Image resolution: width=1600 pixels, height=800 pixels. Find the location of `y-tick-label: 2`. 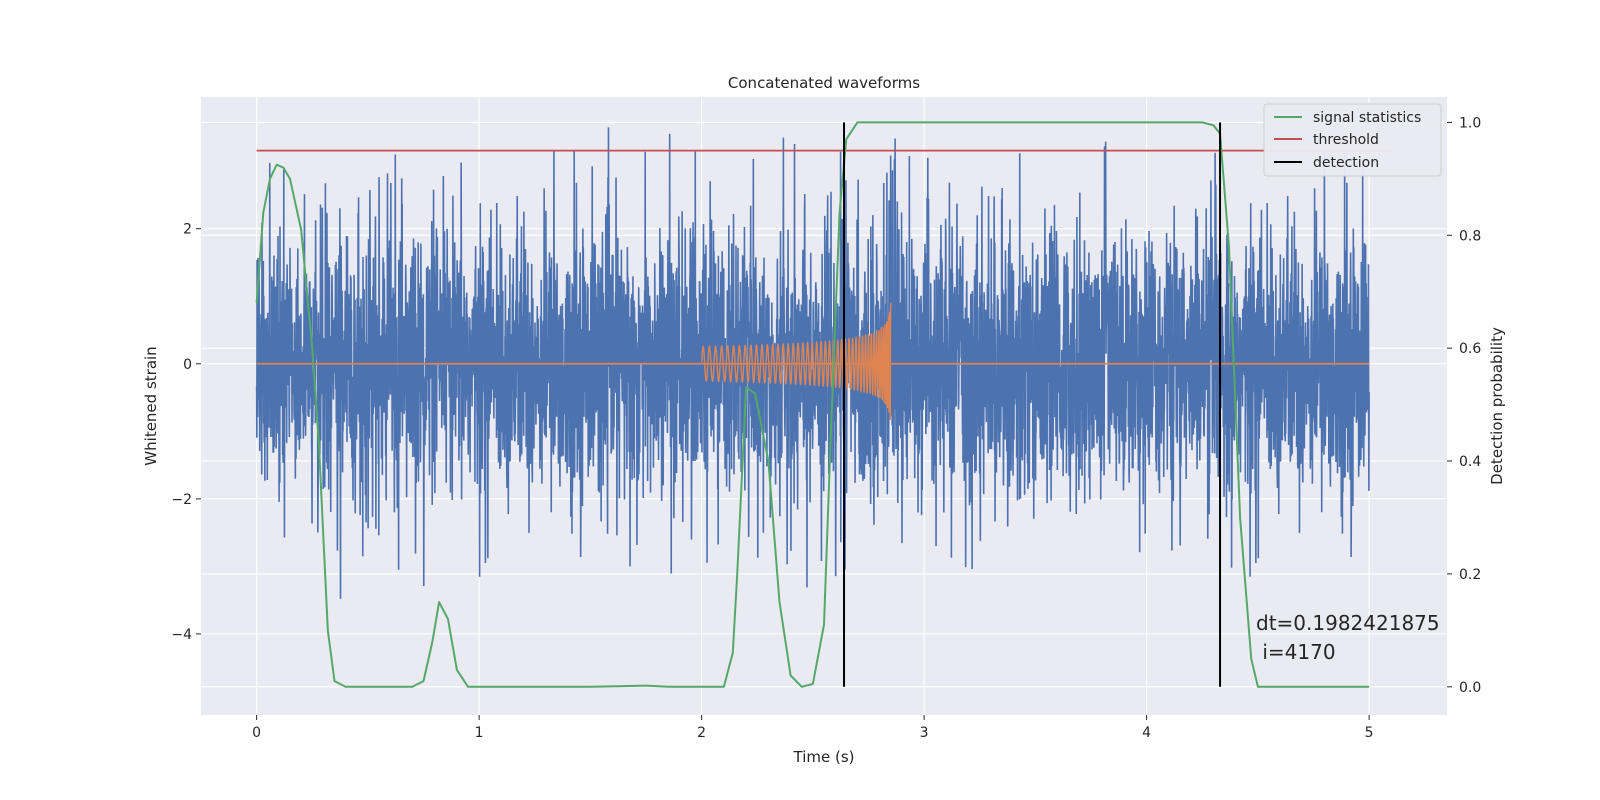

y-tick-label: 2 is located at coordinates (187, 230).